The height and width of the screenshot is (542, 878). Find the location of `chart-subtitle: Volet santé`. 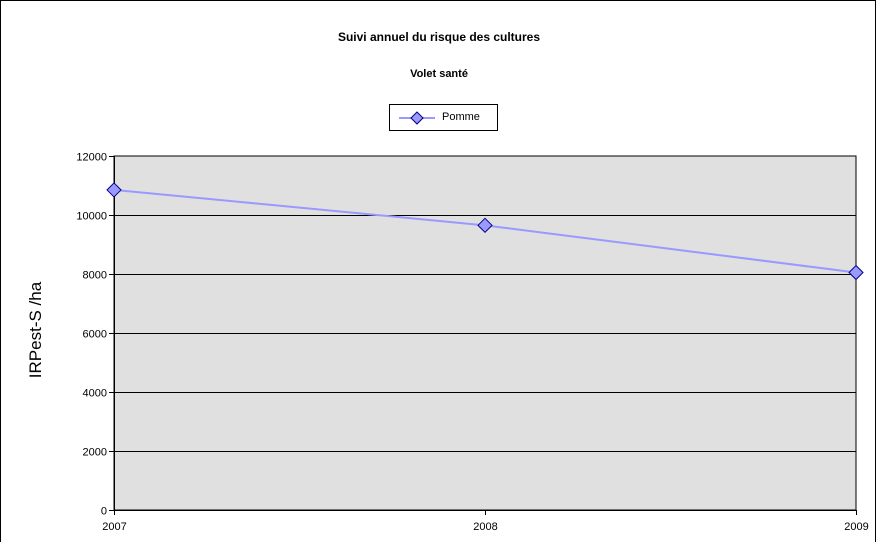

chart-subtitle: Volet santé is located at coordinates (439, 74).